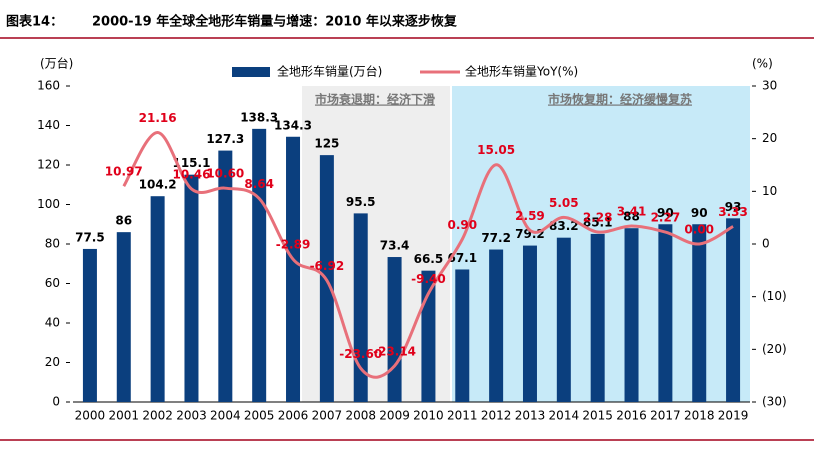  Describe the element at coordinates (564, 226) in the screenshot. I see `bar-label: 83.2` at that location.